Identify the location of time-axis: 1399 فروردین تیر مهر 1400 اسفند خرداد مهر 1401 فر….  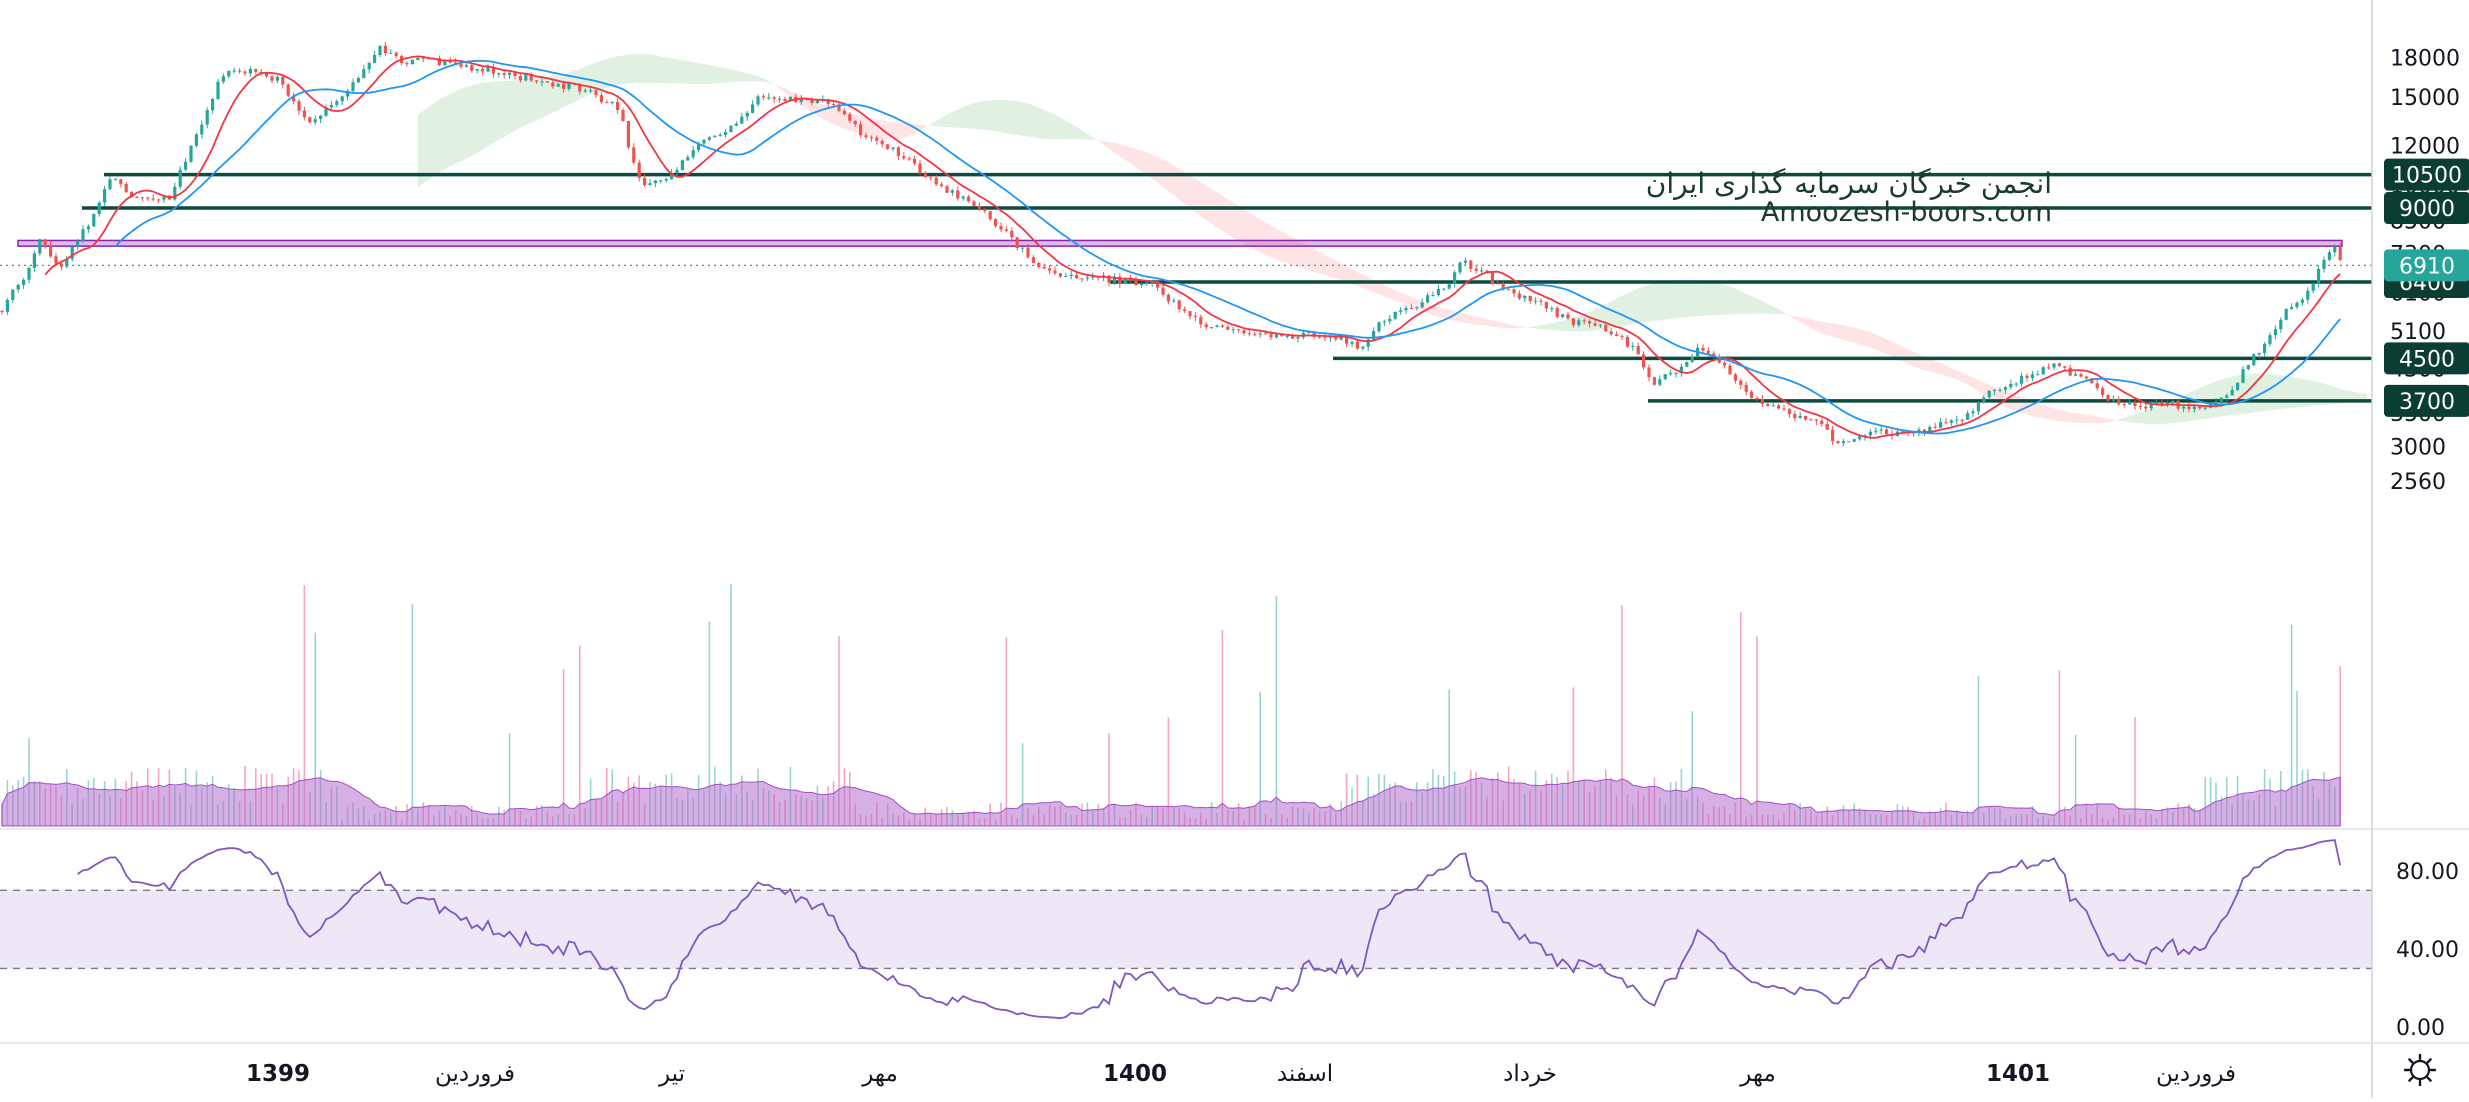
(1234, 1064).